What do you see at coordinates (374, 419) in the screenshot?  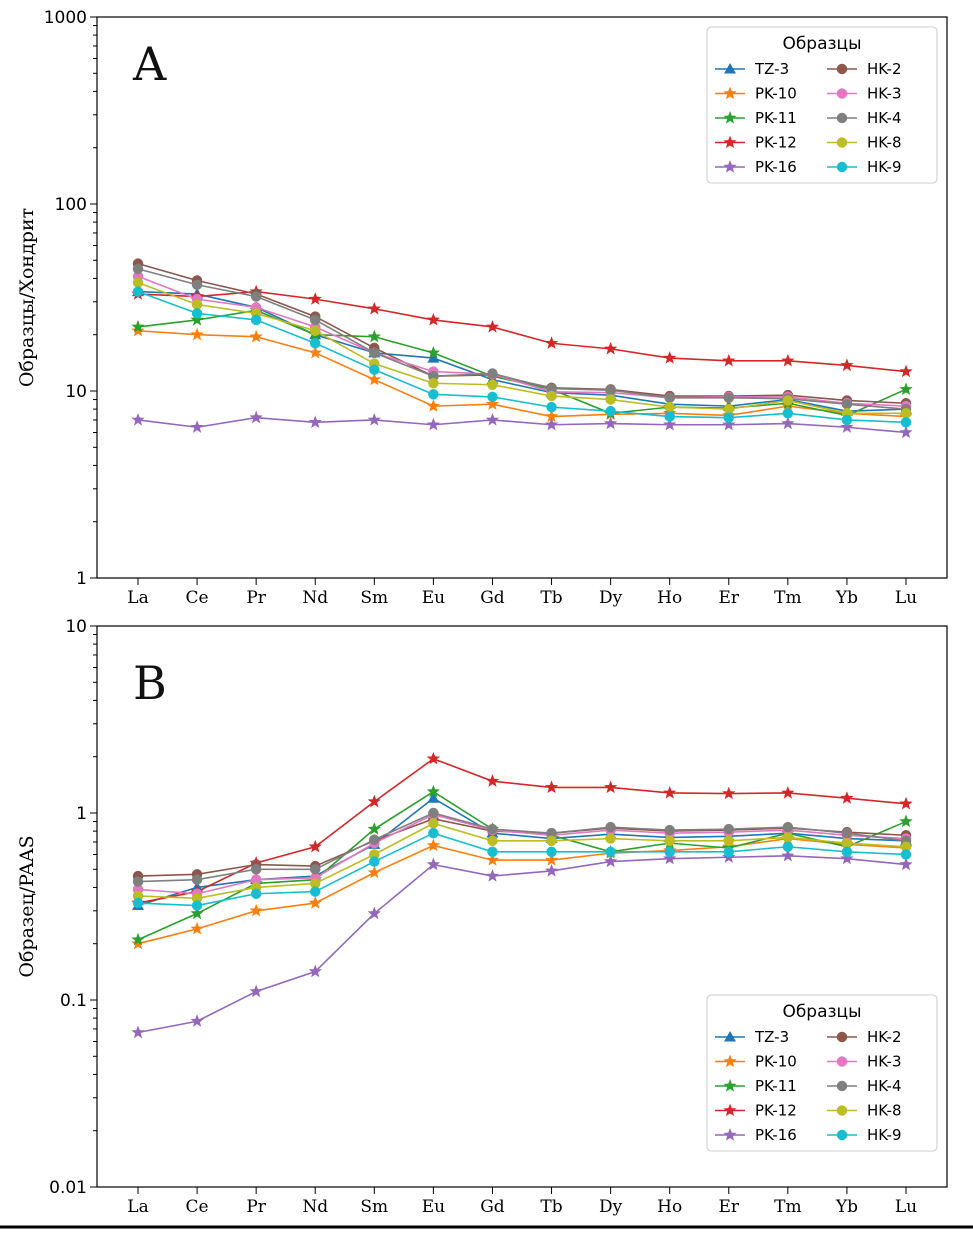 I see `panel-a-series-pk-16-point-sm` at bounding box center [374, 419].